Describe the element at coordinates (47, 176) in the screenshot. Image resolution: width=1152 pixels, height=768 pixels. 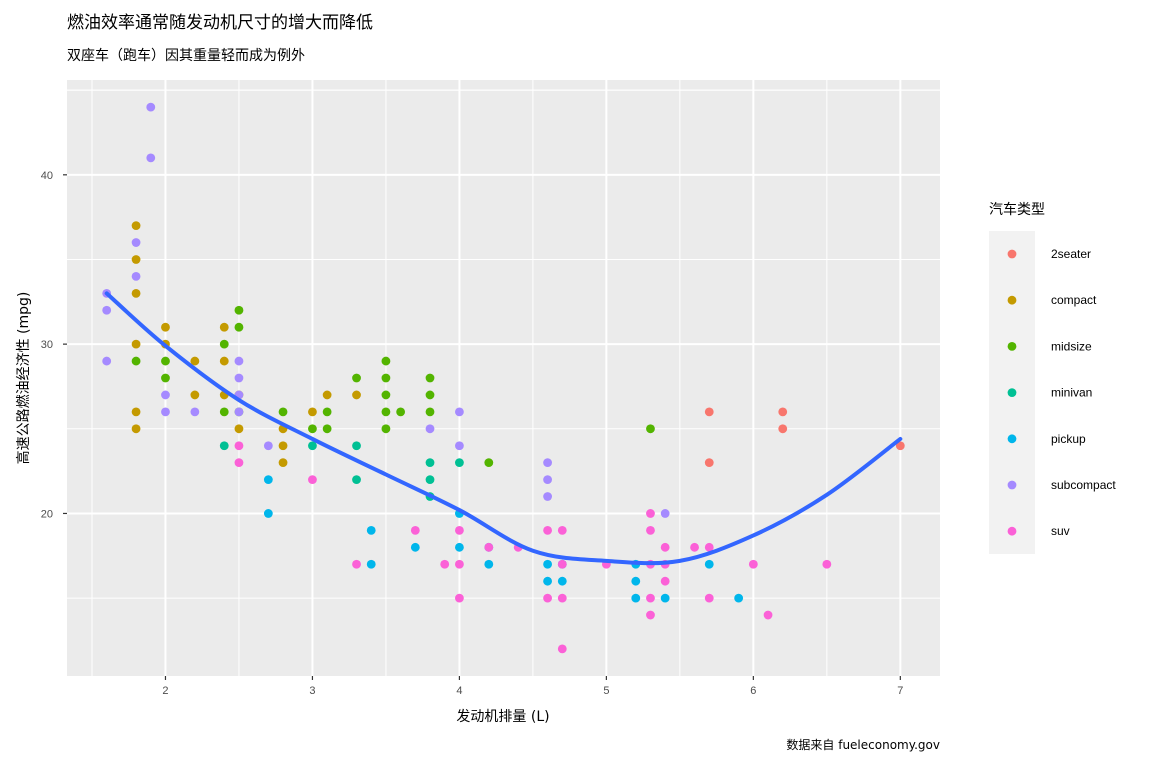
I see `y-tick-label: 40` at that location.